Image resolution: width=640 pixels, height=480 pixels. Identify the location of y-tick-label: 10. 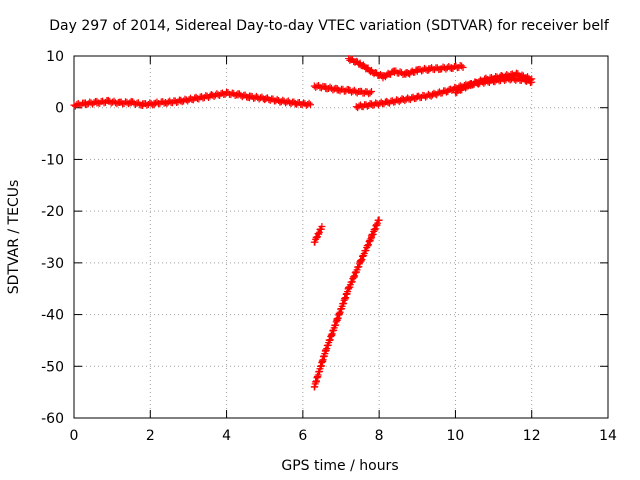
(55, 57).